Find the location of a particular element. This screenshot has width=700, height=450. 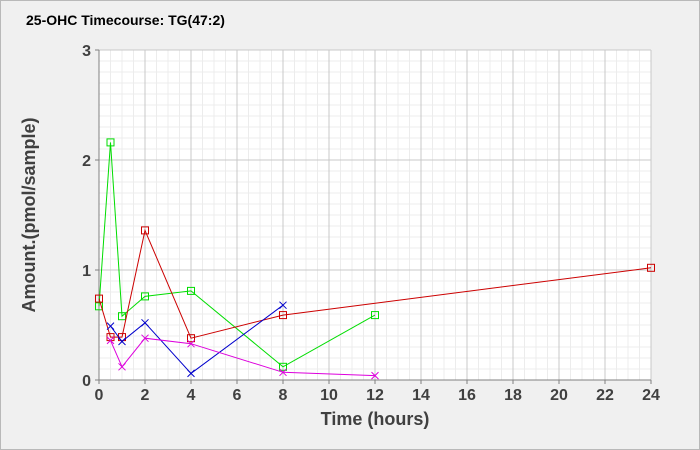

series-line is located at coordinates (243, 357).